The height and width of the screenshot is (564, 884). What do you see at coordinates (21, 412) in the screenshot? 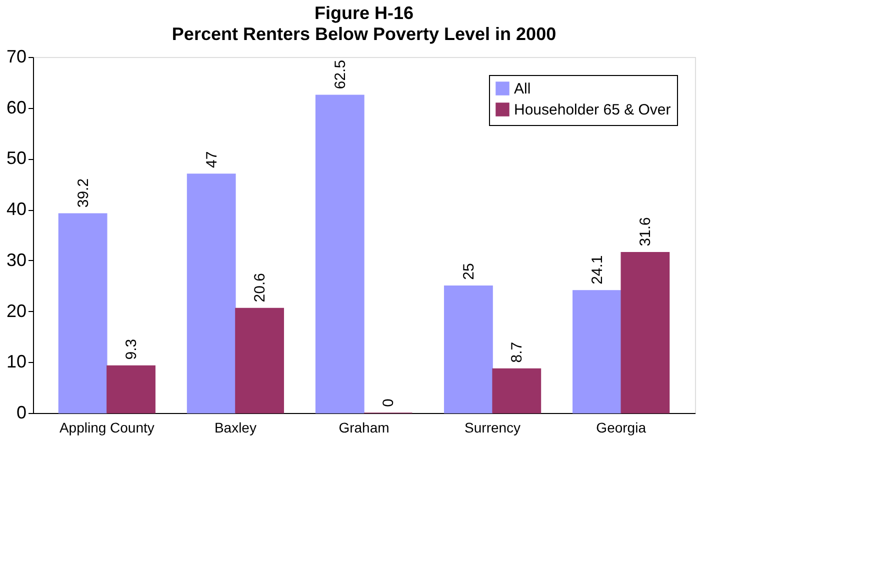
I see `y-tick-label: 0` at bounding box center [21, 412].